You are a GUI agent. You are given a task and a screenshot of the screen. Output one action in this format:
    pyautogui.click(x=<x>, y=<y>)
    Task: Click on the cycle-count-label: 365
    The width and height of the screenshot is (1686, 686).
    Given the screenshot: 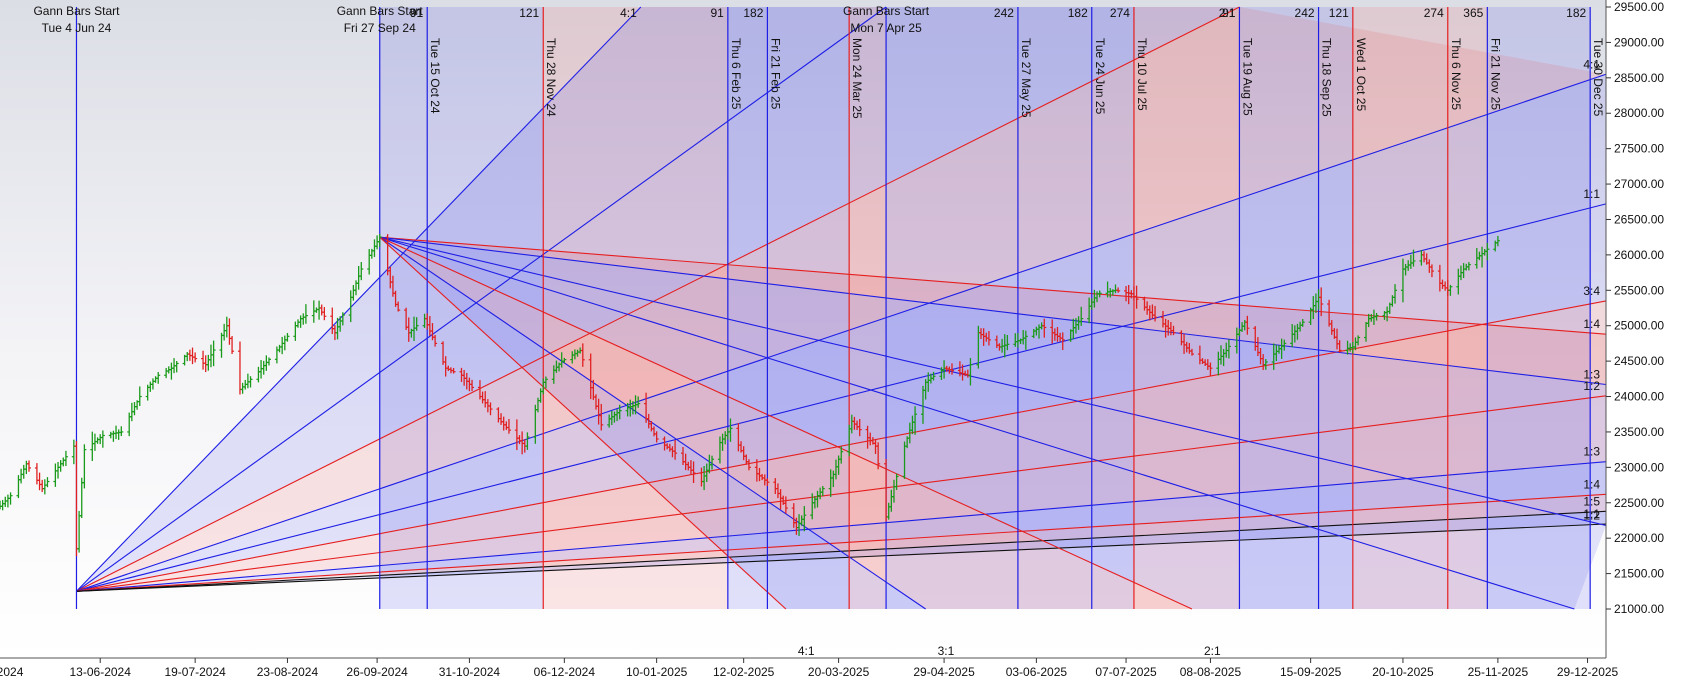 What is the action you would take?
    pyautogui.click(x=1473, y=13)
    